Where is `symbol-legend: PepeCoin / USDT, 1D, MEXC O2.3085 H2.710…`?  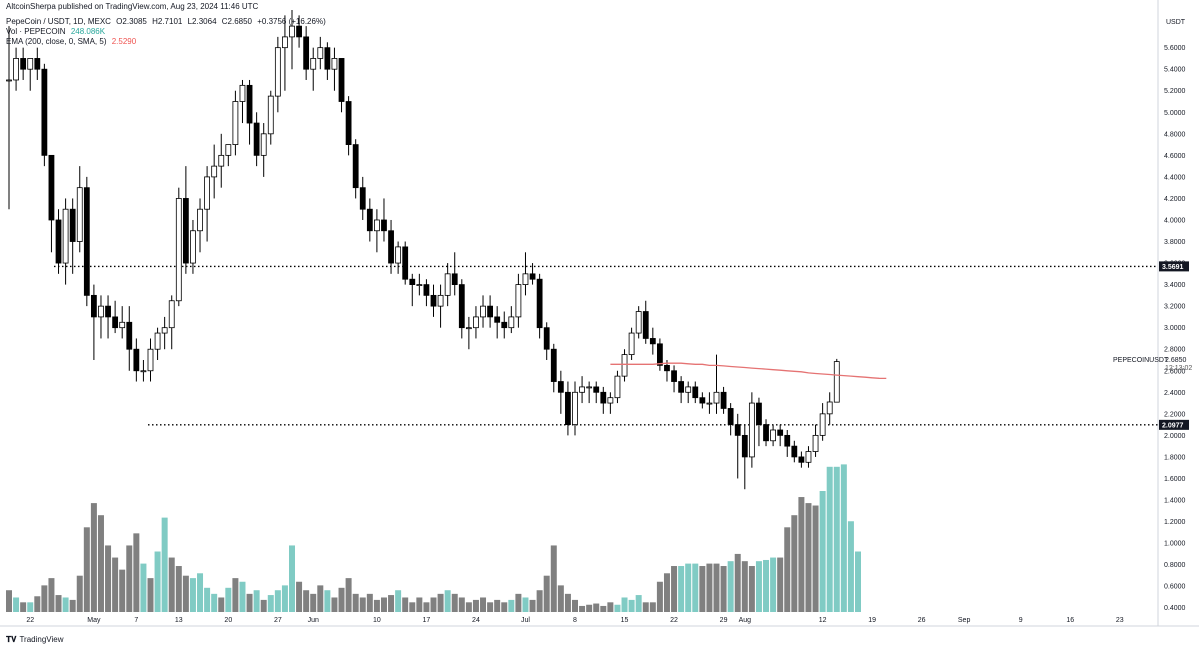 symbol-legend: PepeCoin / USDT, 1D, MEXC O2.3085 H2.710… is located at coordinates (167, 21).